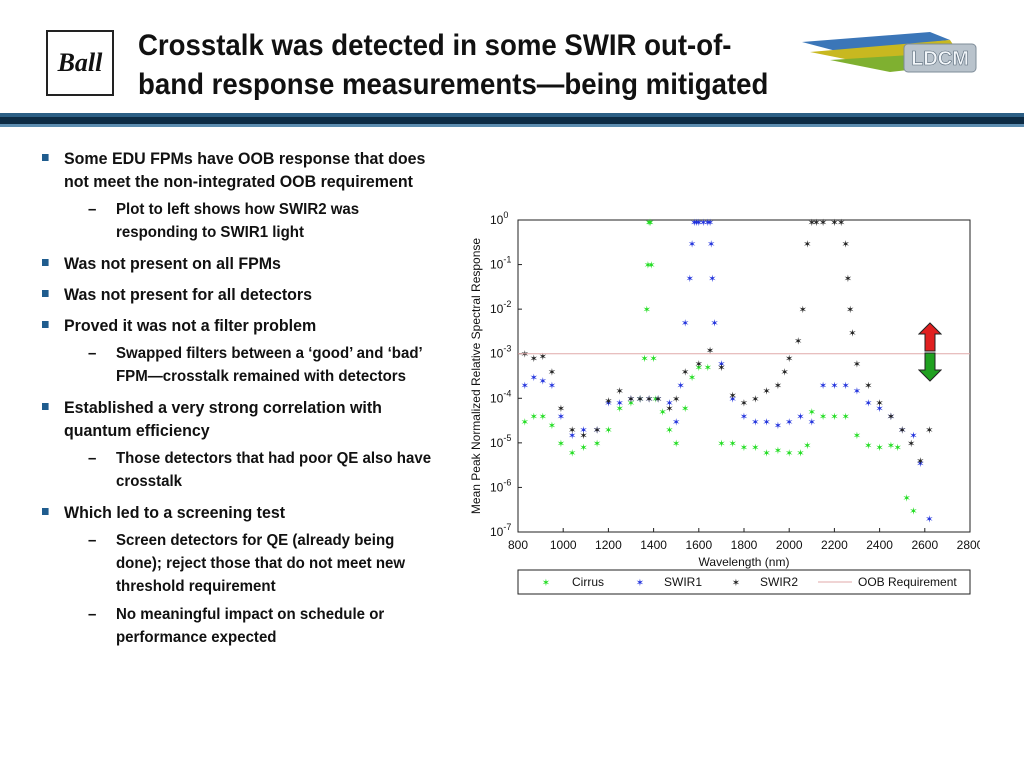 Image resolution: width=1024 pixels, height=768 pixels. I want to click on x-axis-label: Wavelength (nm), so click(744, 562).